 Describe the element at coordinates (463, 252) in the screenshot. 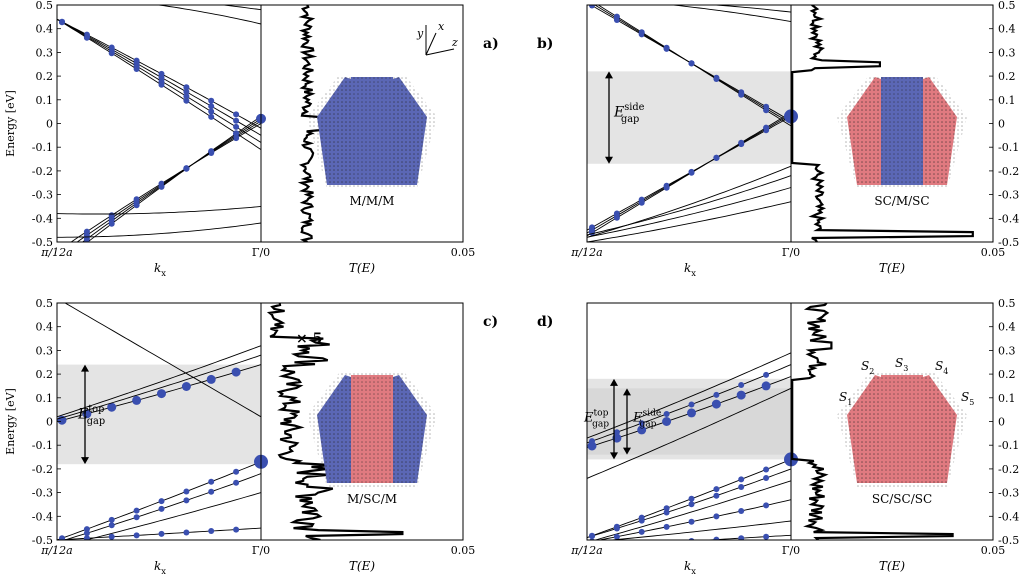

I see `x-tick-label-tmax: 0.05` at that location.